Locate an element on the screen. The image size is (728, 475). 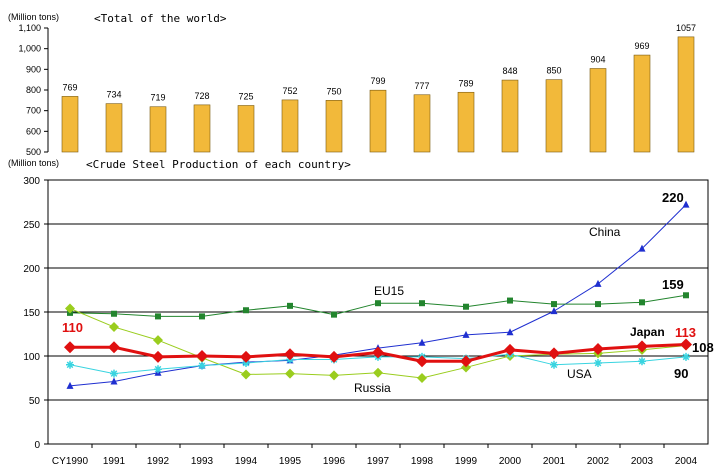
x-tick-label: 1999 is located at coordinates (466, 461).